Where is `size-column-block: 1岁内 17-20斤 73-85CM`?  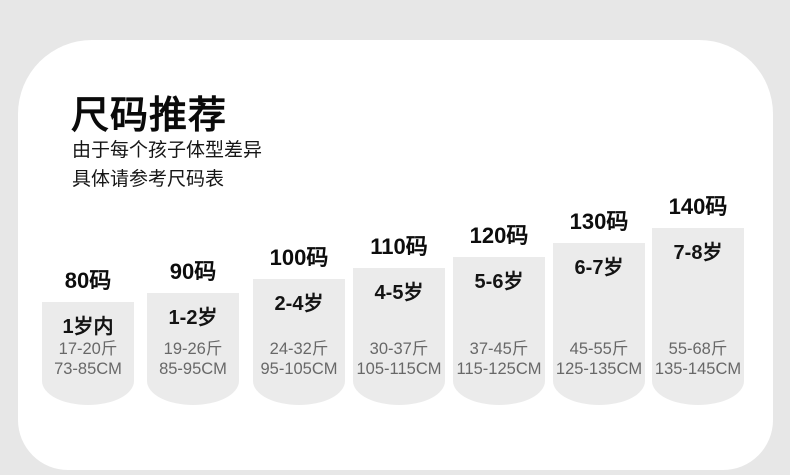 size-column-block: 1岁内 17-20斤 73-85CM is located at coordinates (88, 353).